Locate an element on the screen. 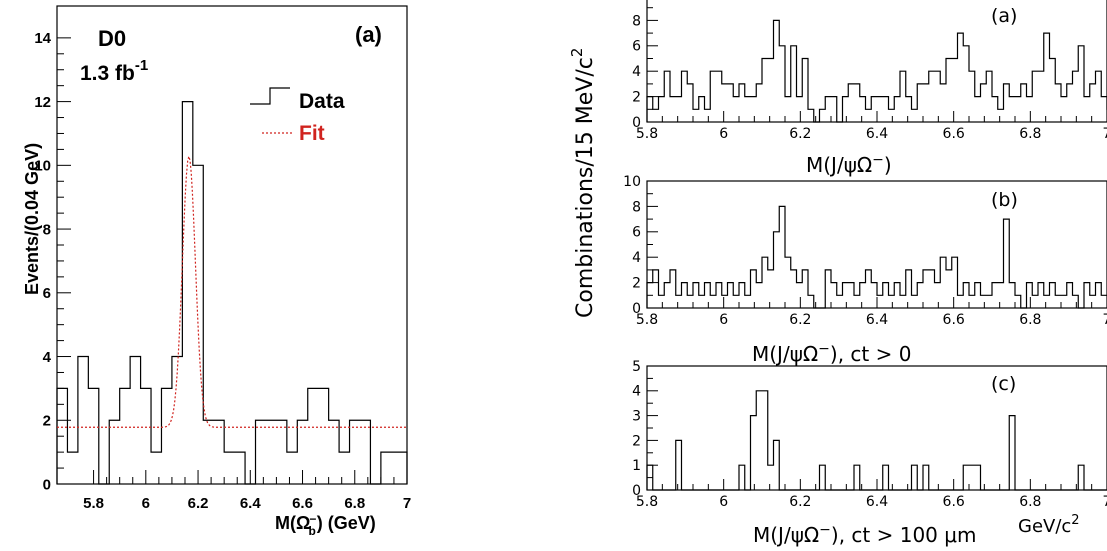 The width and height of the screenshot is (1107, 551). panel-2-histogram is located at coordinates (877, 257).